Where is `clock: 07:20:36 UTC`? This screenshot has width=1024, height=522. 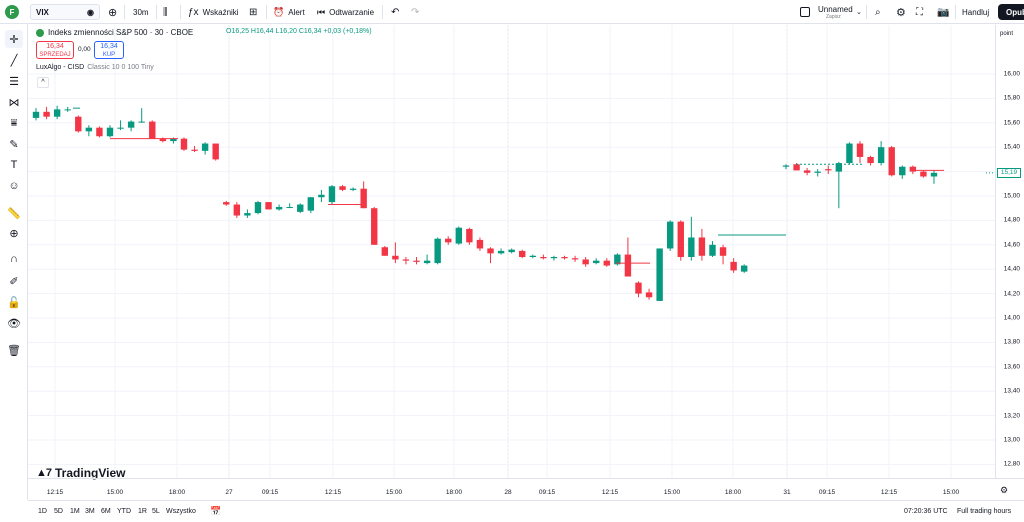
clock: 07:20:36 UTC is located at coordinates (926, 511).